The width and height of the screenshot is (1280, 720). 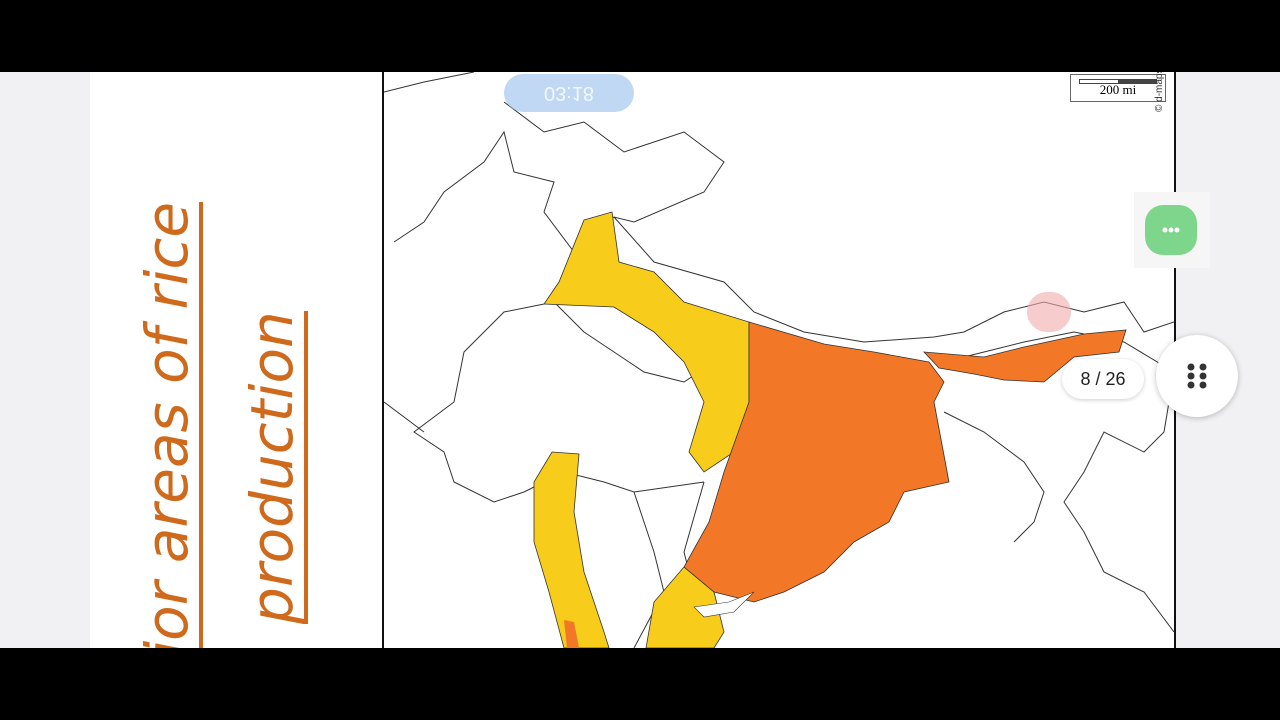 I want to click on menu-container, so click(x=1172, y=230).